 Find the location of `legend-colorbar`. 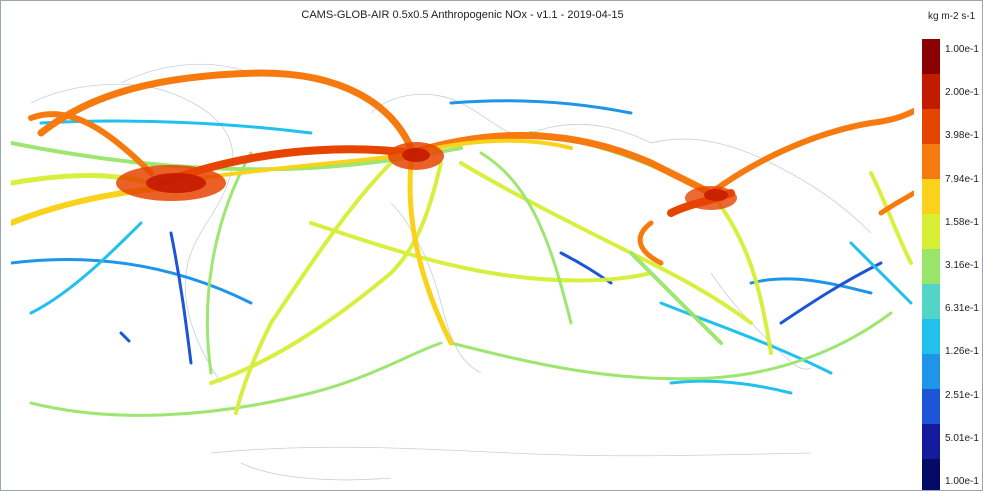

legend-colorbar is located at coordinates (931, 264).